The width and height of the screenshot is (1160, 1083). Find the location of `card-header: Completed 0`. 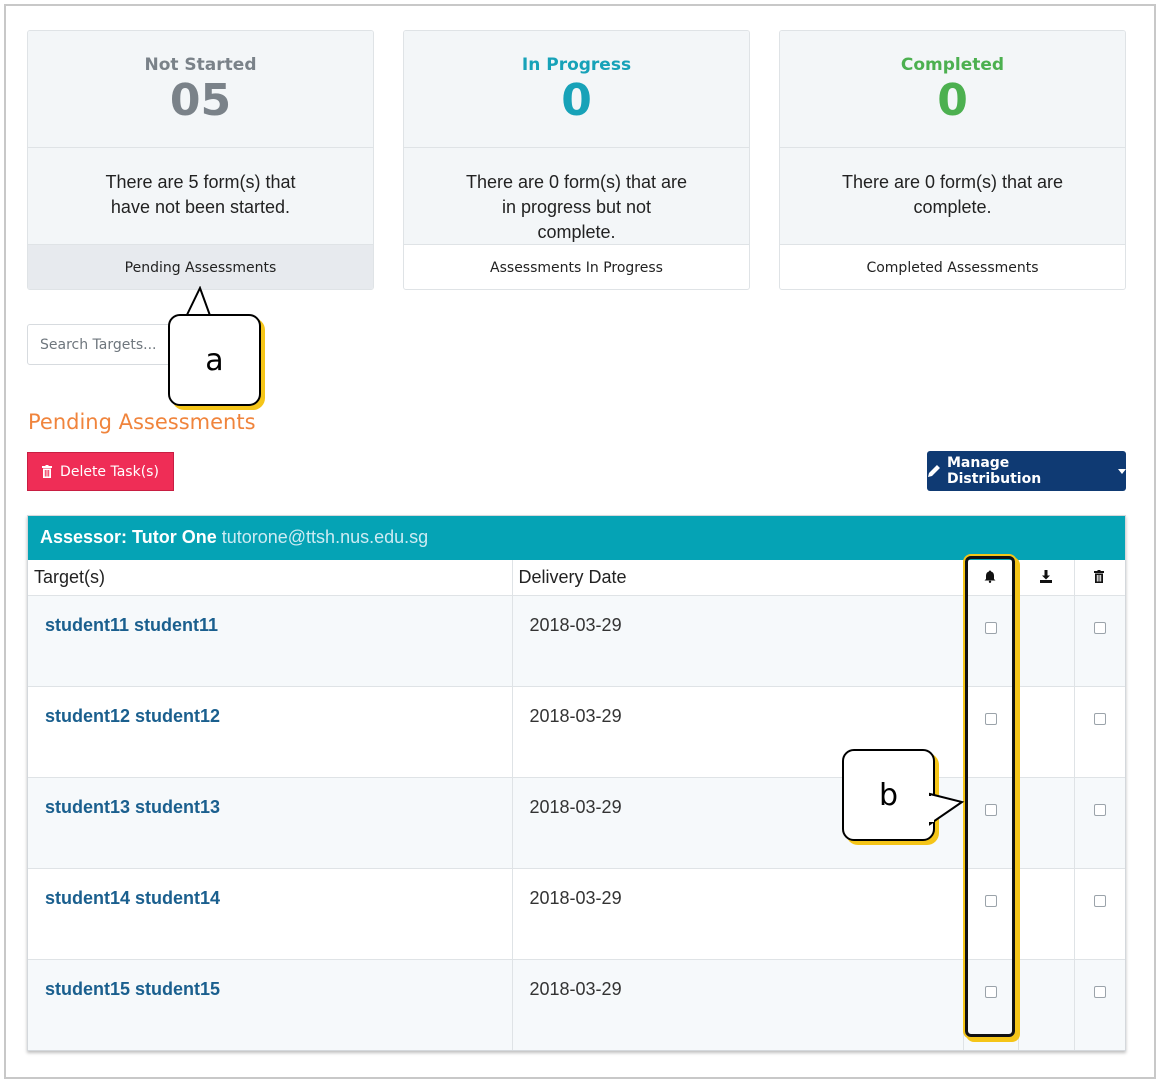

card-header: Completed 0 is located at coordinates (952, 89).